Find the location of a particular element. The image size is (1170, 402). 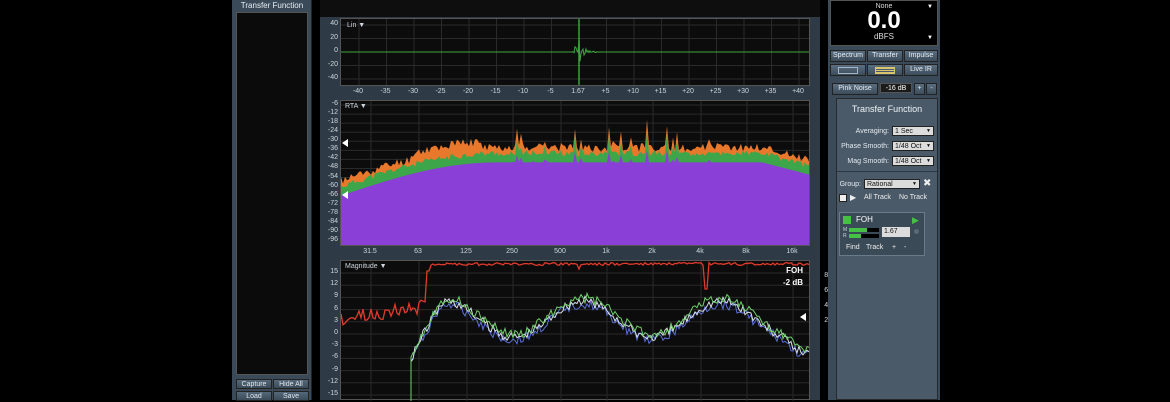

impulse-x-tick: +20 is located at coordinates (688, 91).